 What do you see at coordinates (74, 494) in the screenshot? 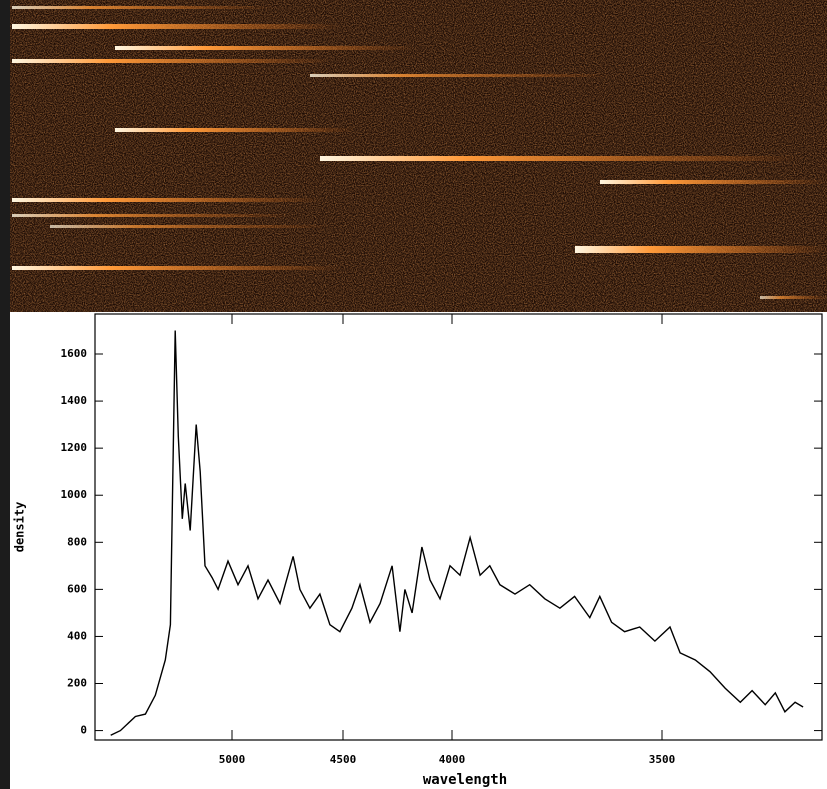
I see `y-tick-label: 1000` at bounding box center [74, 494].